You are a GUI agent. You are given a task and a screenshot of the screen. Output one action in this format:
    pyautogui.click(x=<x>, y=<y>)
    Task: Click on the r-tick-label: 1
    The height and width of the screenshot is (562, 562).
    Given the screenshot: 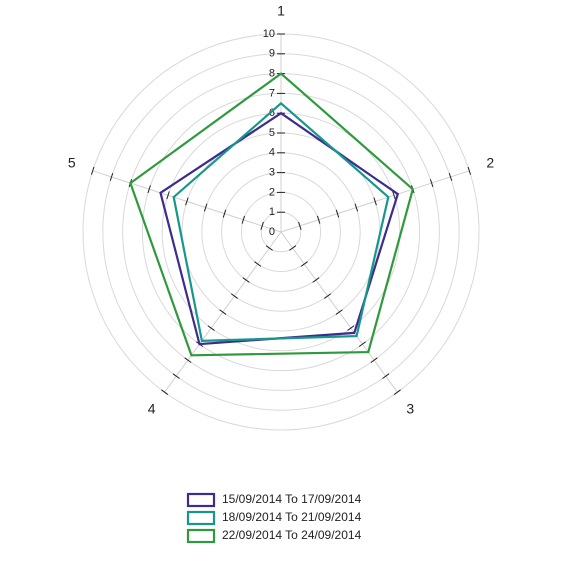 What is the action you would take?
    pyautogui.click(x=272, y=212)
    